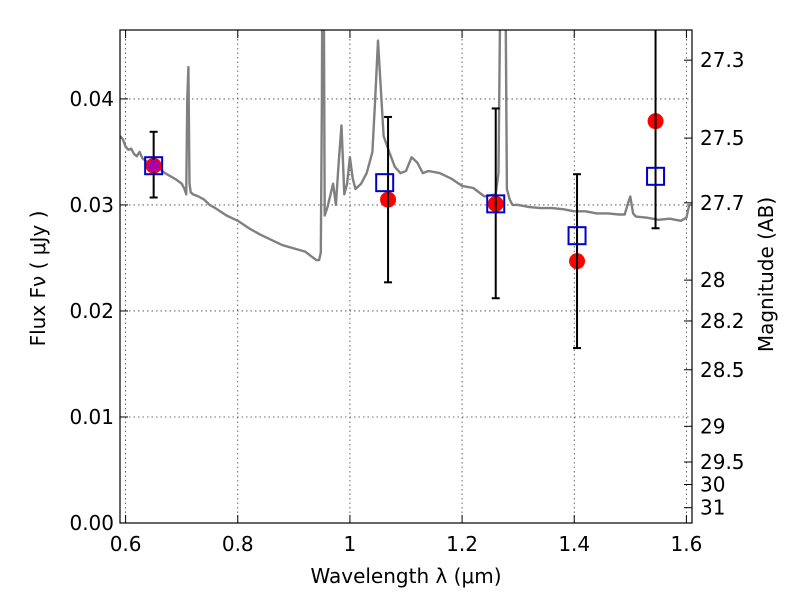 Image resolution: width=800 pixels, height=600 pixels. I want to click on y2-tick-label: 28, so click(712, 280).